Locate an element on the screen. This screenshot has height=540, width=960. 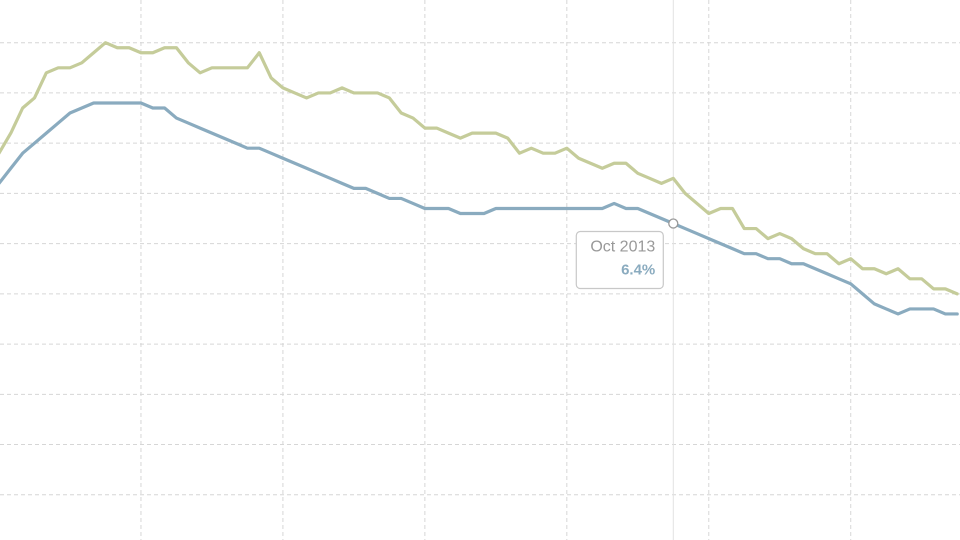
tooltip: Oct 2013 6.4% is located at coordinates (619, 260).